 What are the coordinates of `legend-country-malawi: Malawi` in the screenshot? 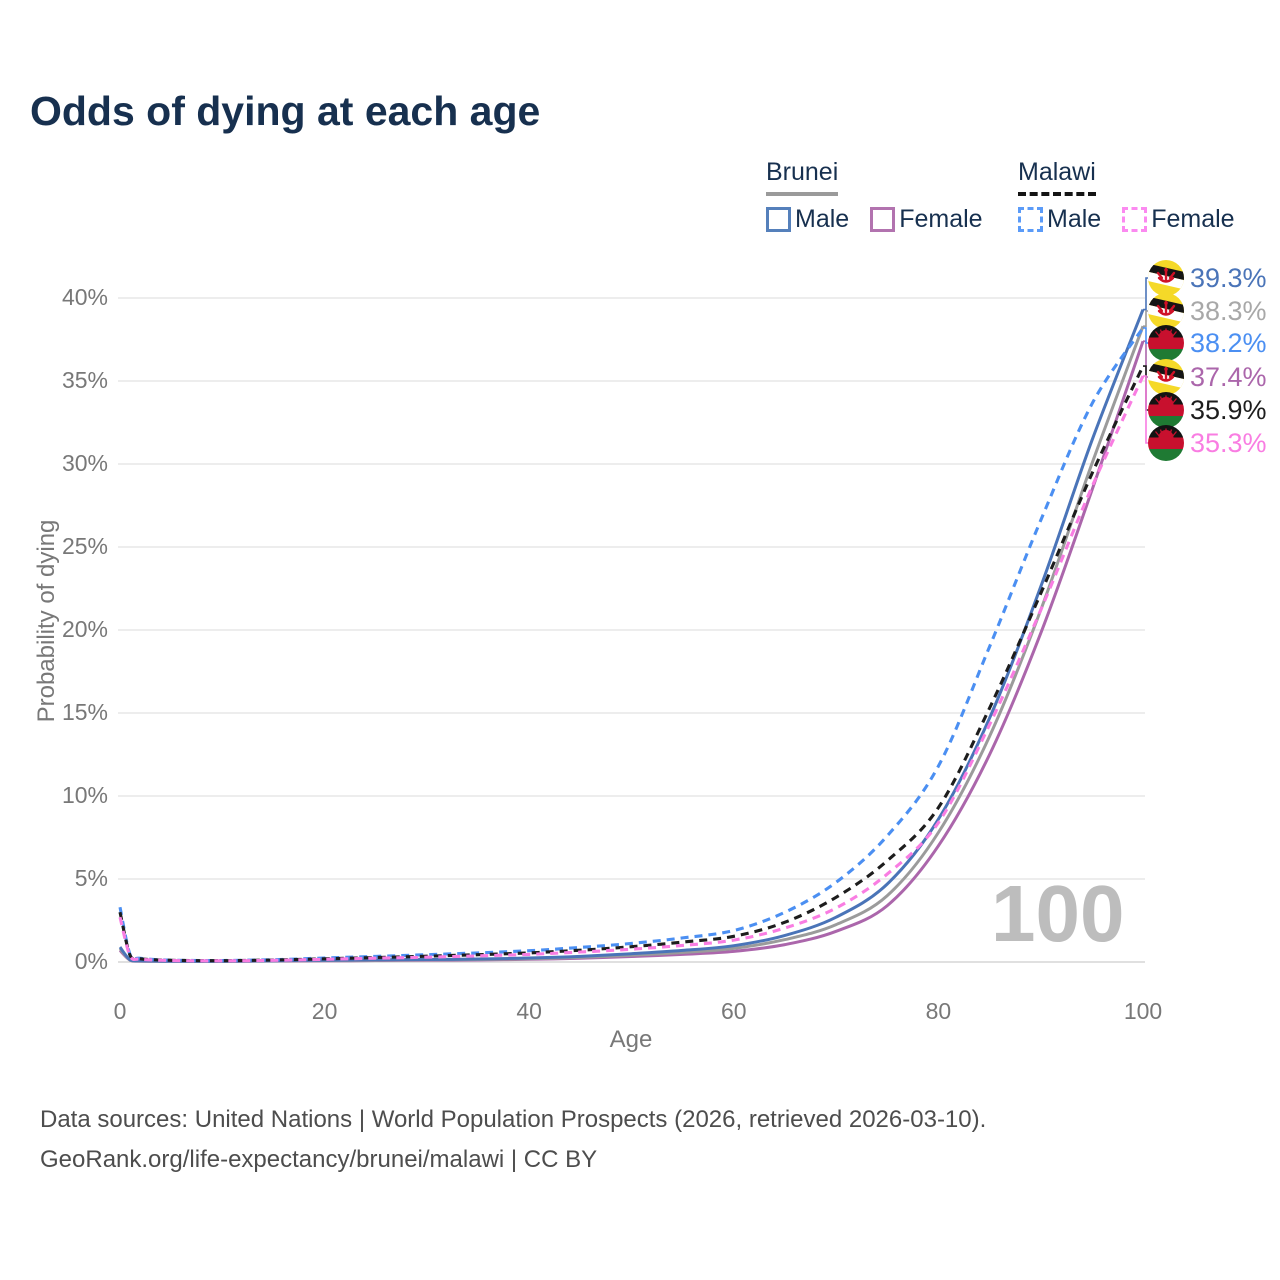 It's located at (1057, 177).